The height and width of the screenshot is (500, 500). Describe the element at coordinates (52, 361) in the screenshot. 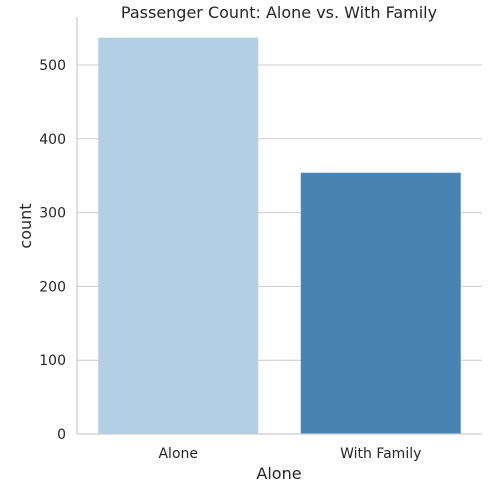

I see `y-tick-label-100: 100` at that location.